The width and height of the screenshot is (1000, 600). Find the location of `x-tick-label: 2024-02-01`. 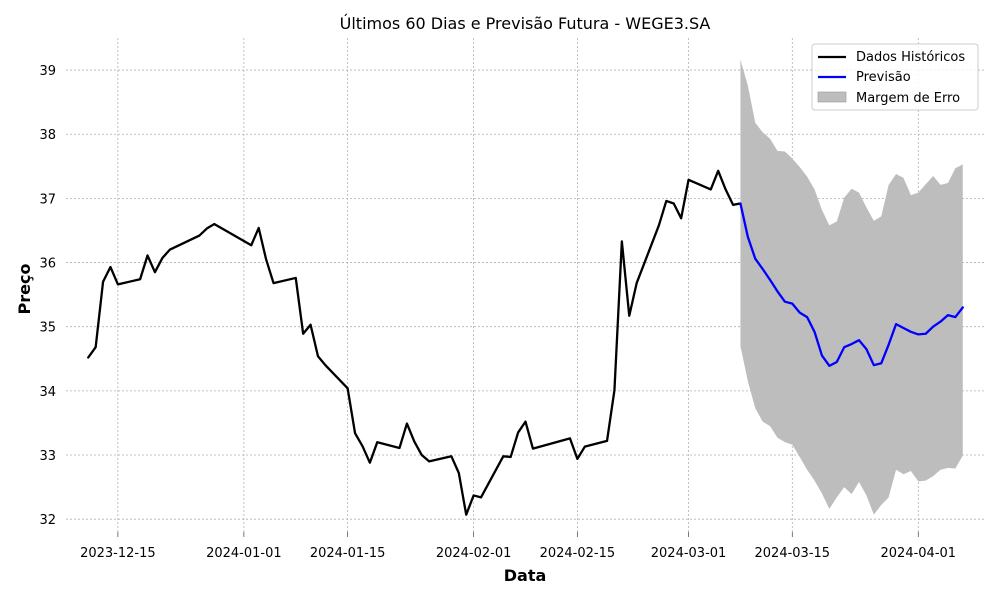

x-tick-label: 2024-02-01 is located at coordinates (474, 553).